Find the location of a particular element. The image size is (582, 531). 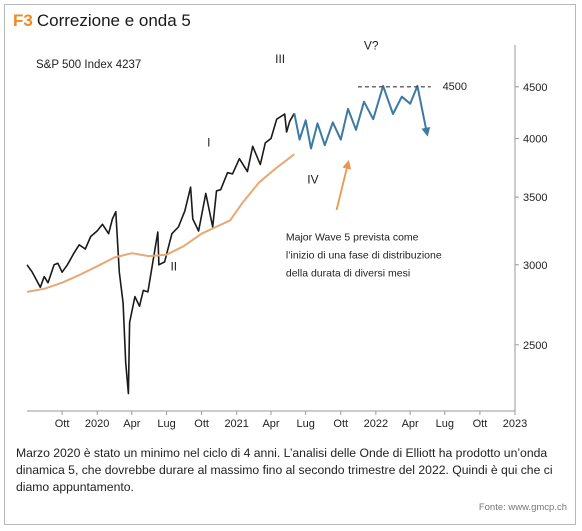

x-tick-label: 2023 is located at coordinates (515, 424).